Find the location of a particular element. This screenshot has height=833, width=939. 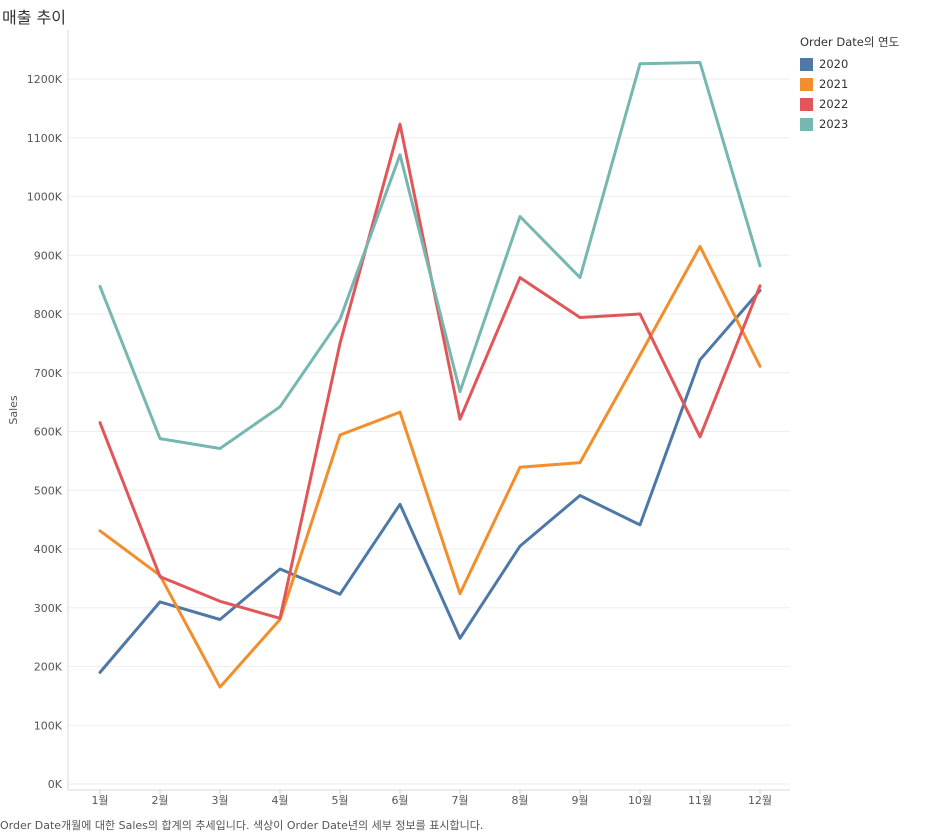

x-tick-label: 4월 is located at coordinates (279, 800).